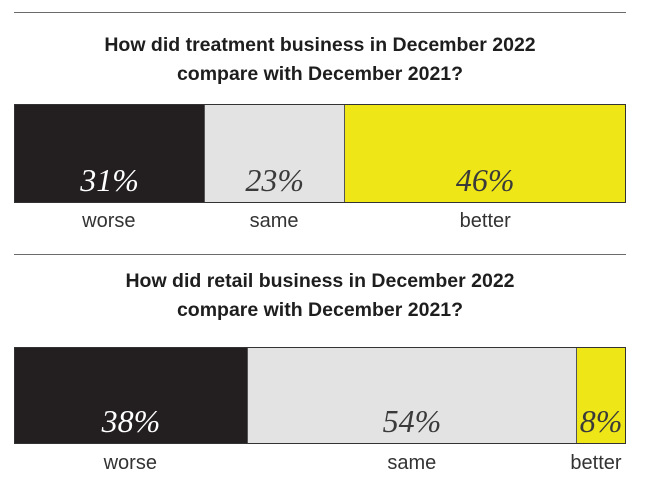 The height and width of the screenshot is (489, 650). I want to click on chart-1-category-label-worse: worse, so click(109, 221).